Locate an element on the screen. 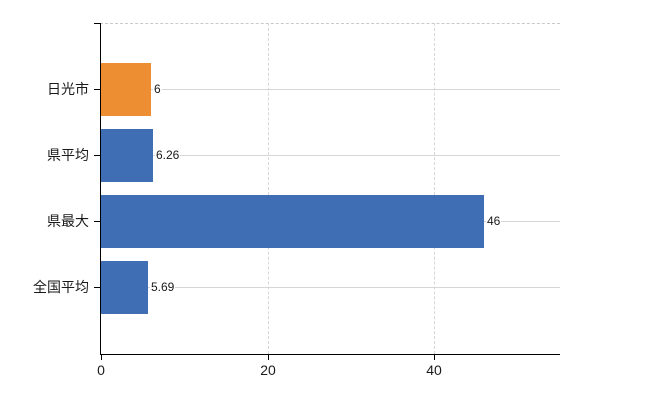 The image size is (650, 400). plot-top-border is located at coordinates (330, 23).